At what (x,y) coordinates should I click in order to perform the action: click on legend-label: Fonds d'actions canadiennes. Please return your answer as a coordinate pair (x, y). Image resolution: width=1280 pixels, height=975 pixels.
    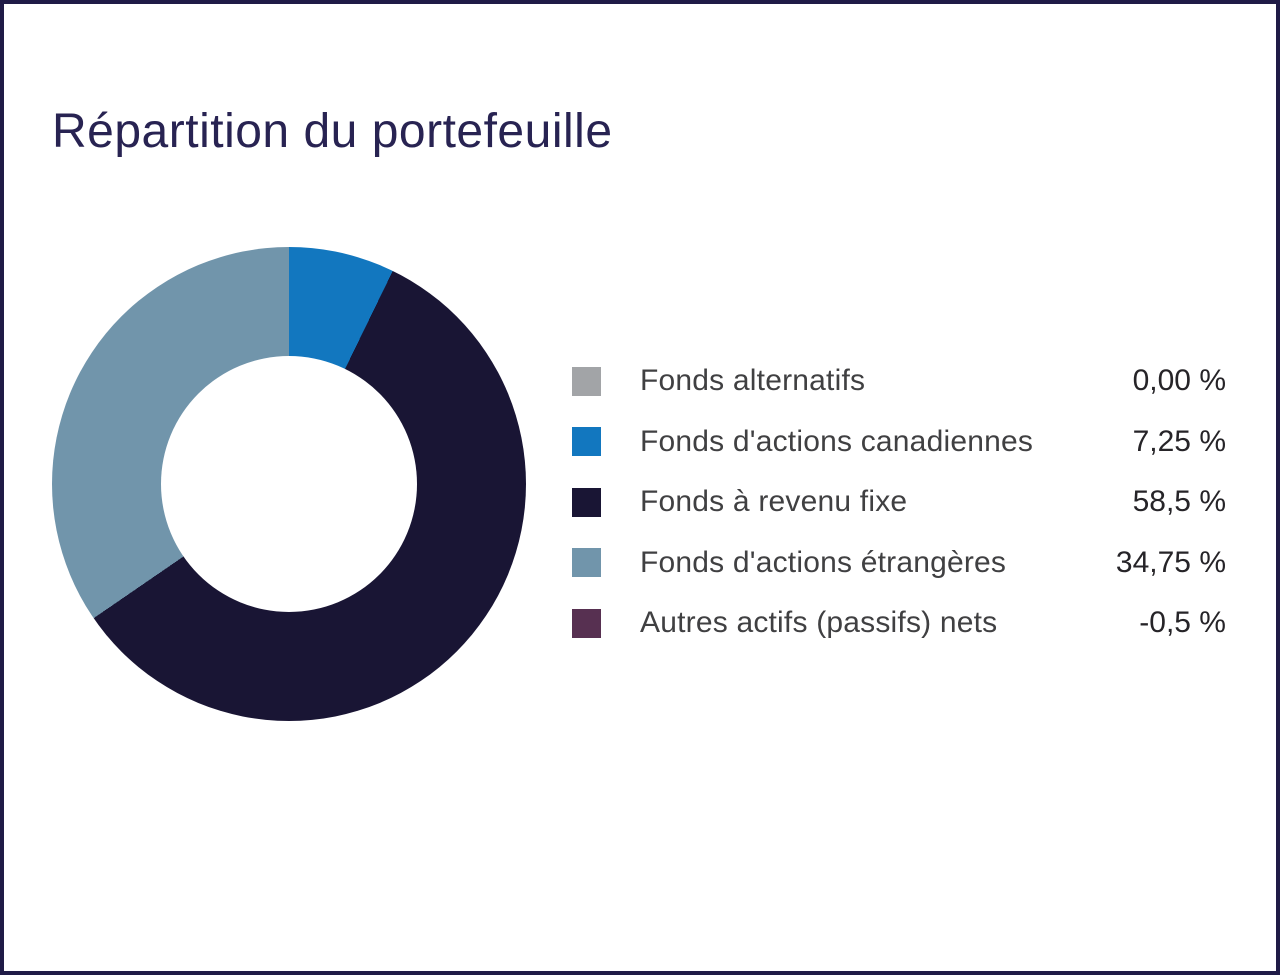
    Looking at the image, I should click on (837, 441).